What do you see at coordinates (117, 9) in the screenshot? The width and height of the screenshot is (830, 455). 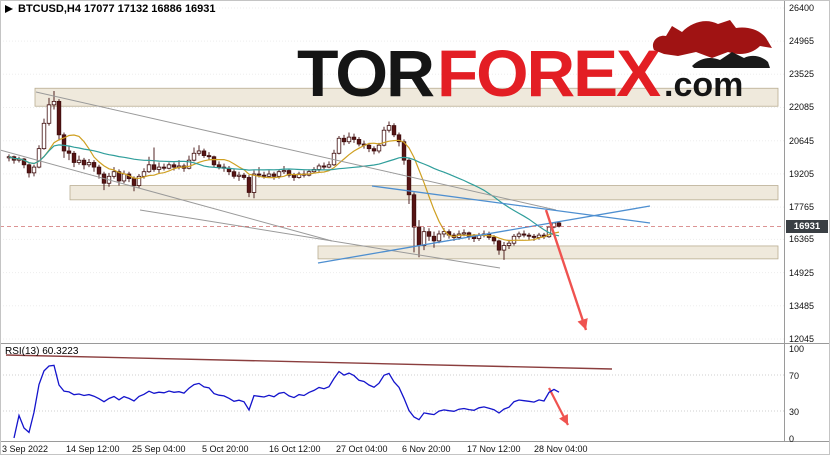 I see `symbol-ohlc-text: BTCUSD,H4 17077 17132 16886 16931` at bounding box center [117, 9].